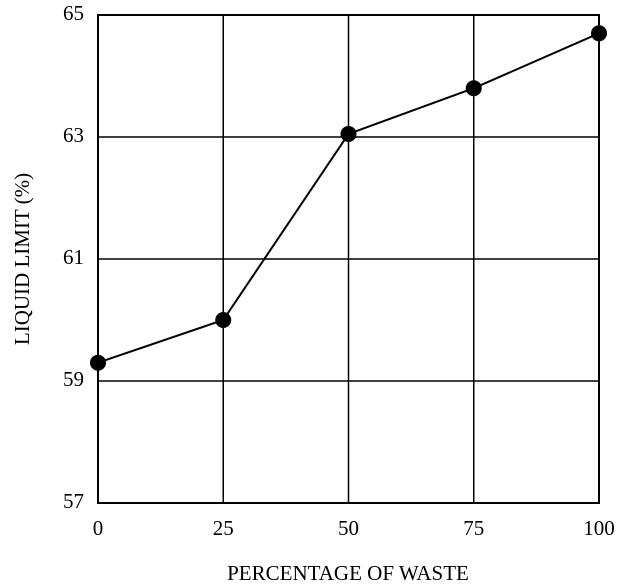  What do you see at coordinates (223, 528) in the screenshot?
I see `x-tick-label: 25` at bounding box center [223, 528].